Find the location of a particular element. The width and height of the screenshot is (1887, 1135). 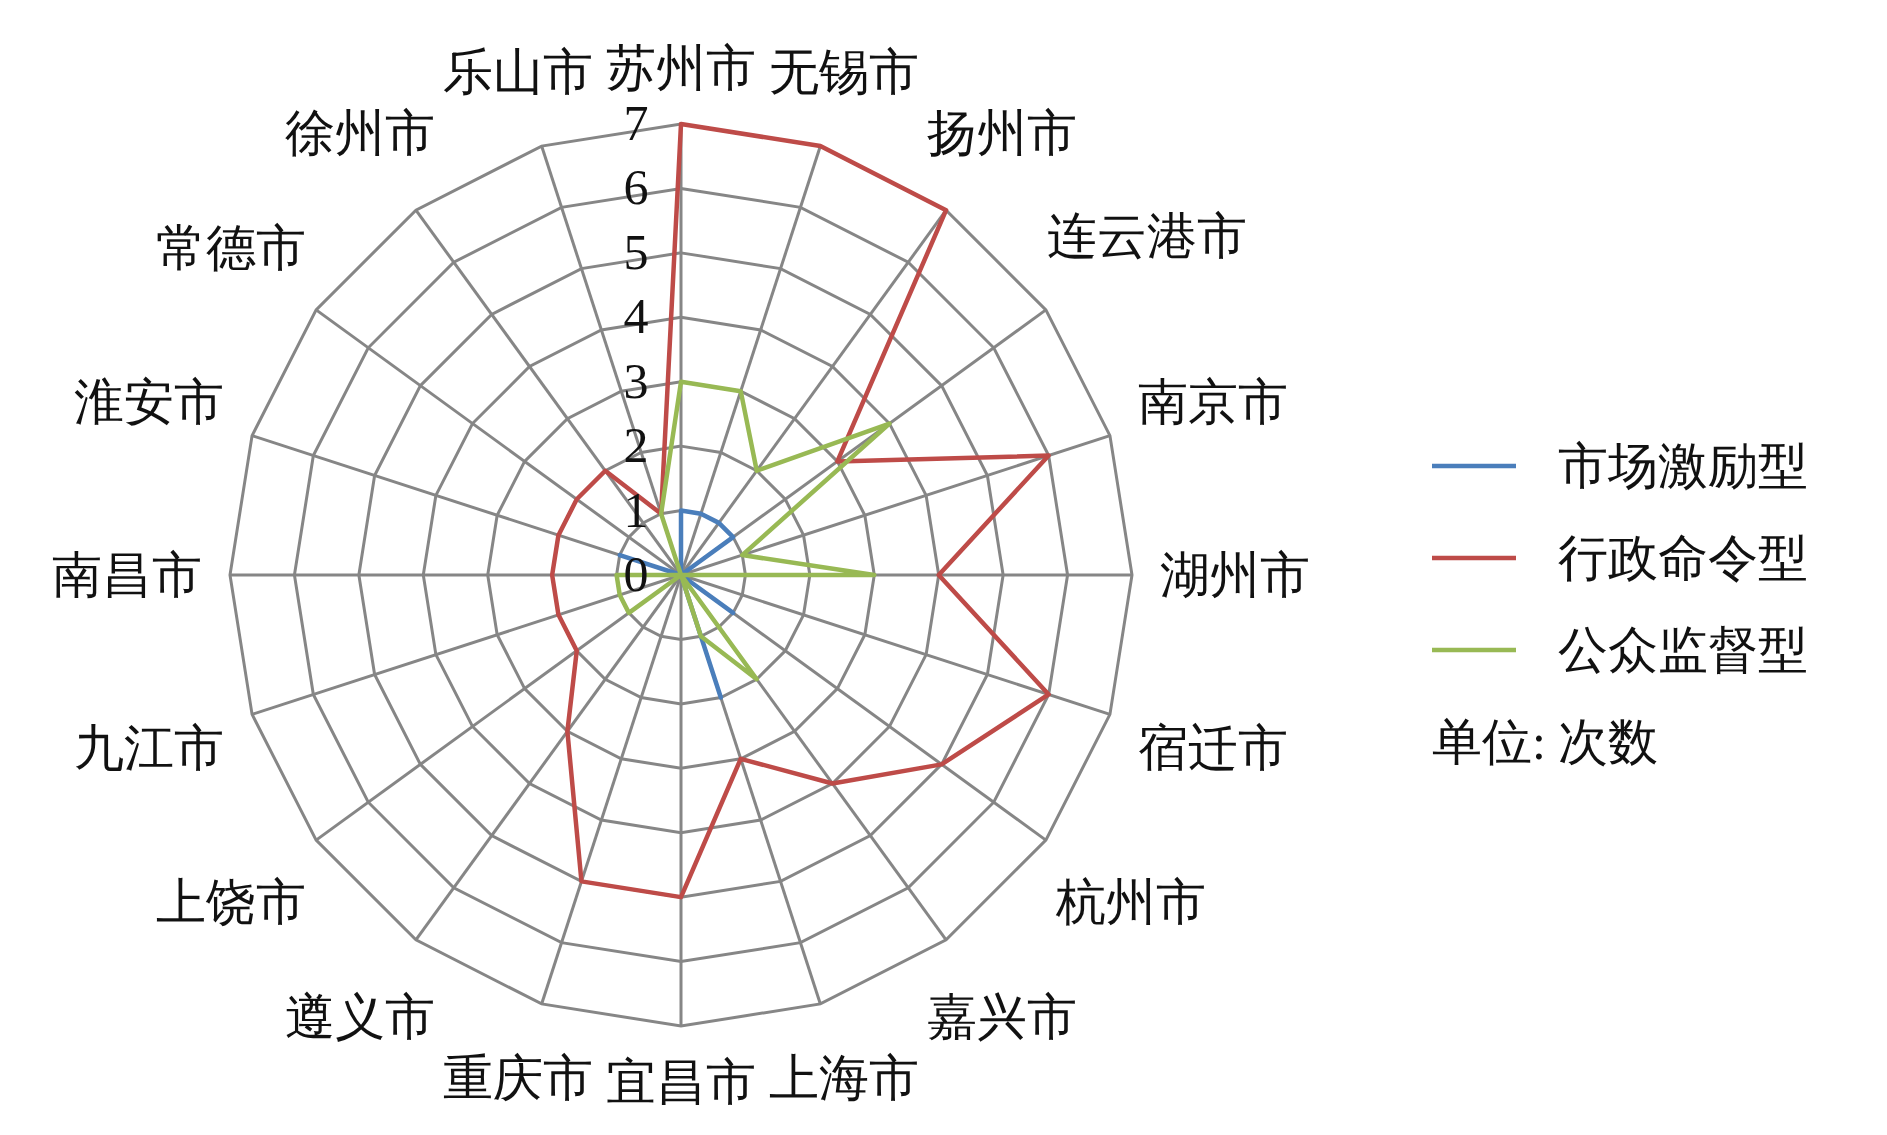

spoke-label: 遵义市 is located at coordinates (360, 1016).